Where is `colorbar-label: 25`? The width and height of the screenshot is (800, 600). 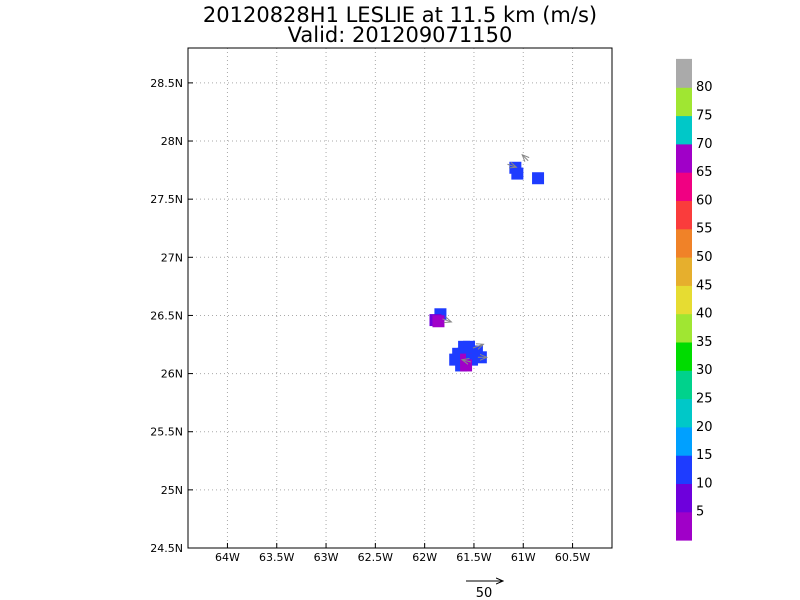 colorbar-label: 25 is located at coordinates (704, 399).